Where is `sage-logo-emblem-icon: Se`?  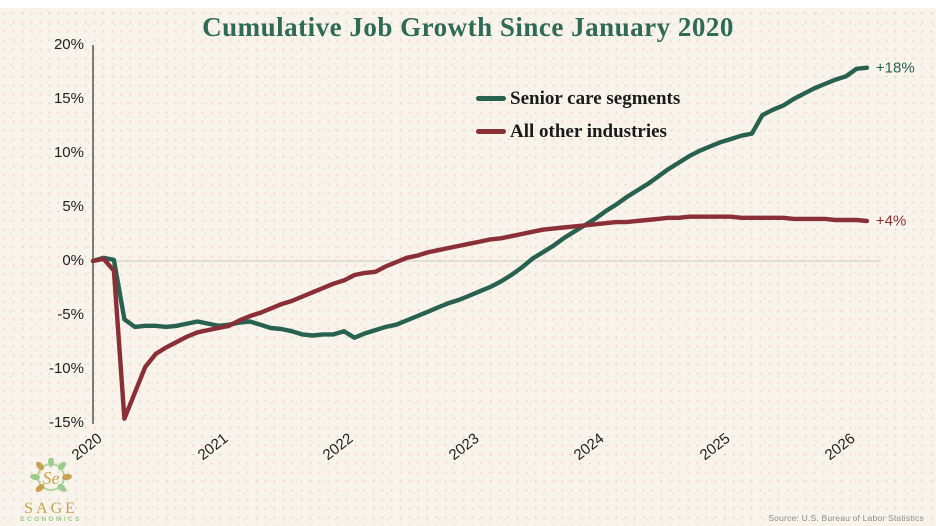 sage-logo-emblem-icon: Se is located at coordinates (51, 474).